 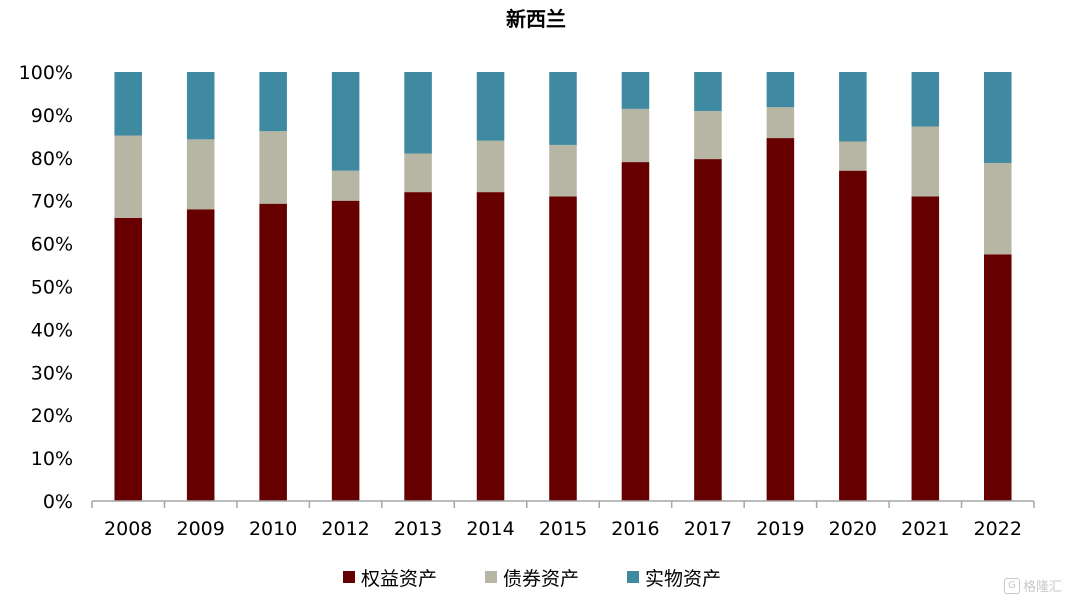 What do you see at coordinates (52, 330) in the screenshot?
I see `y-tick-label: 40%` at bounding box center [52, 330].